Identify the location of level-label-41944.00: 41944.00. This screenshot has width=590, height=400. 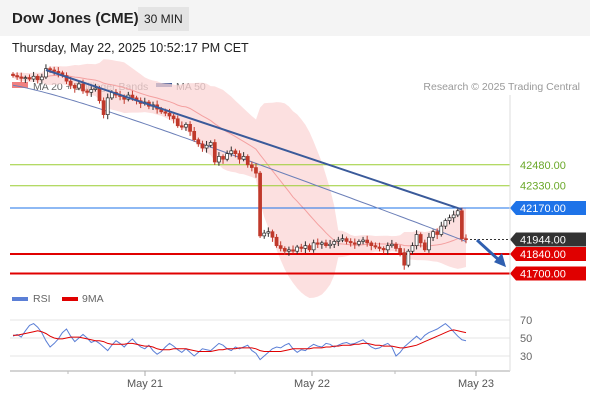
(543, 241).